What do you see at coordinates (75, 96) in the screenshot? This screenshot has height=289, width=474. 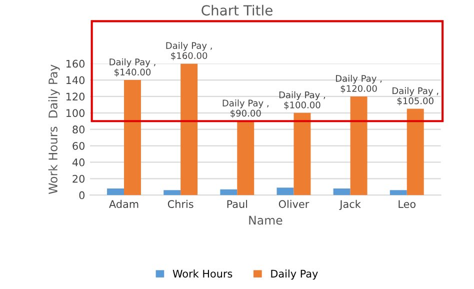 I see `y-tick-label: 120` at bounding box center [75, 96].